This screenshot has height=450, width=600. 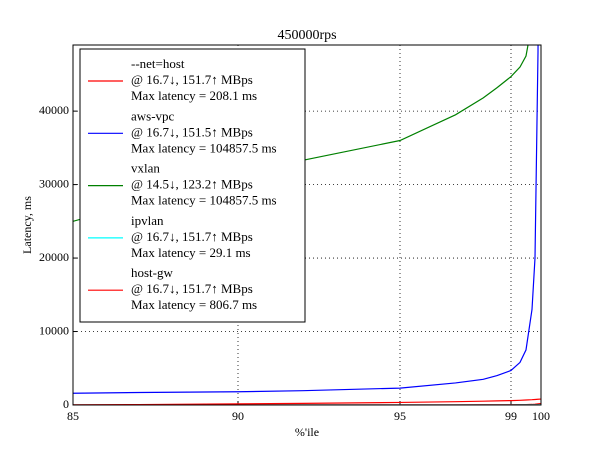 What do you see at coordinates (54, 257) in the screenshot?
I see `y-tick-label: 20000` at bounding box center [54, 257].